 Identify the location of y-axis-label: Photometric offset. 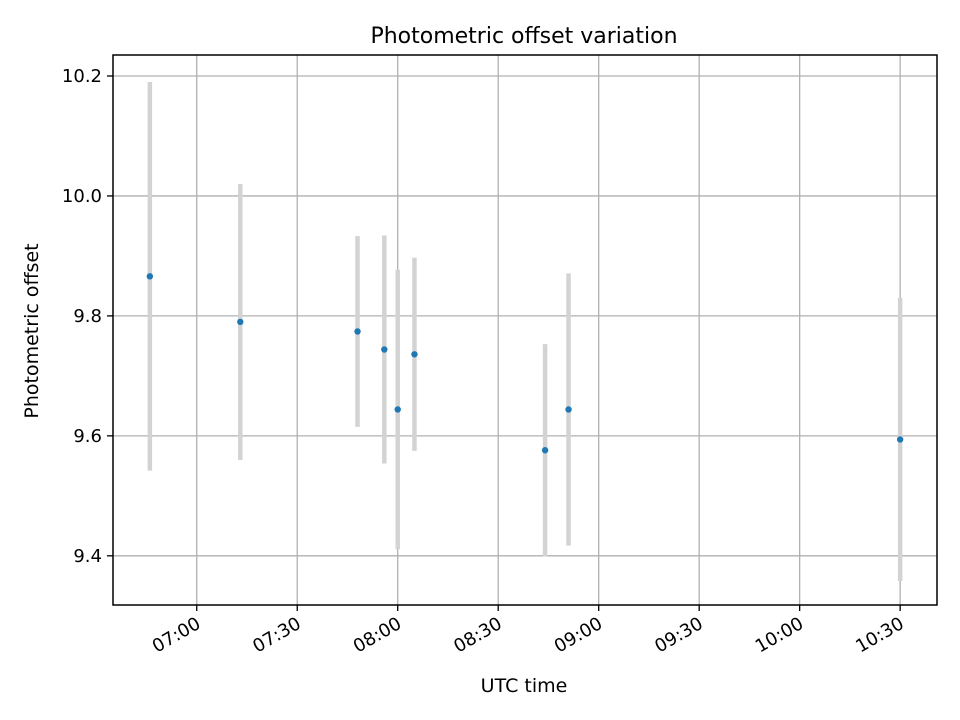
(32, 330).